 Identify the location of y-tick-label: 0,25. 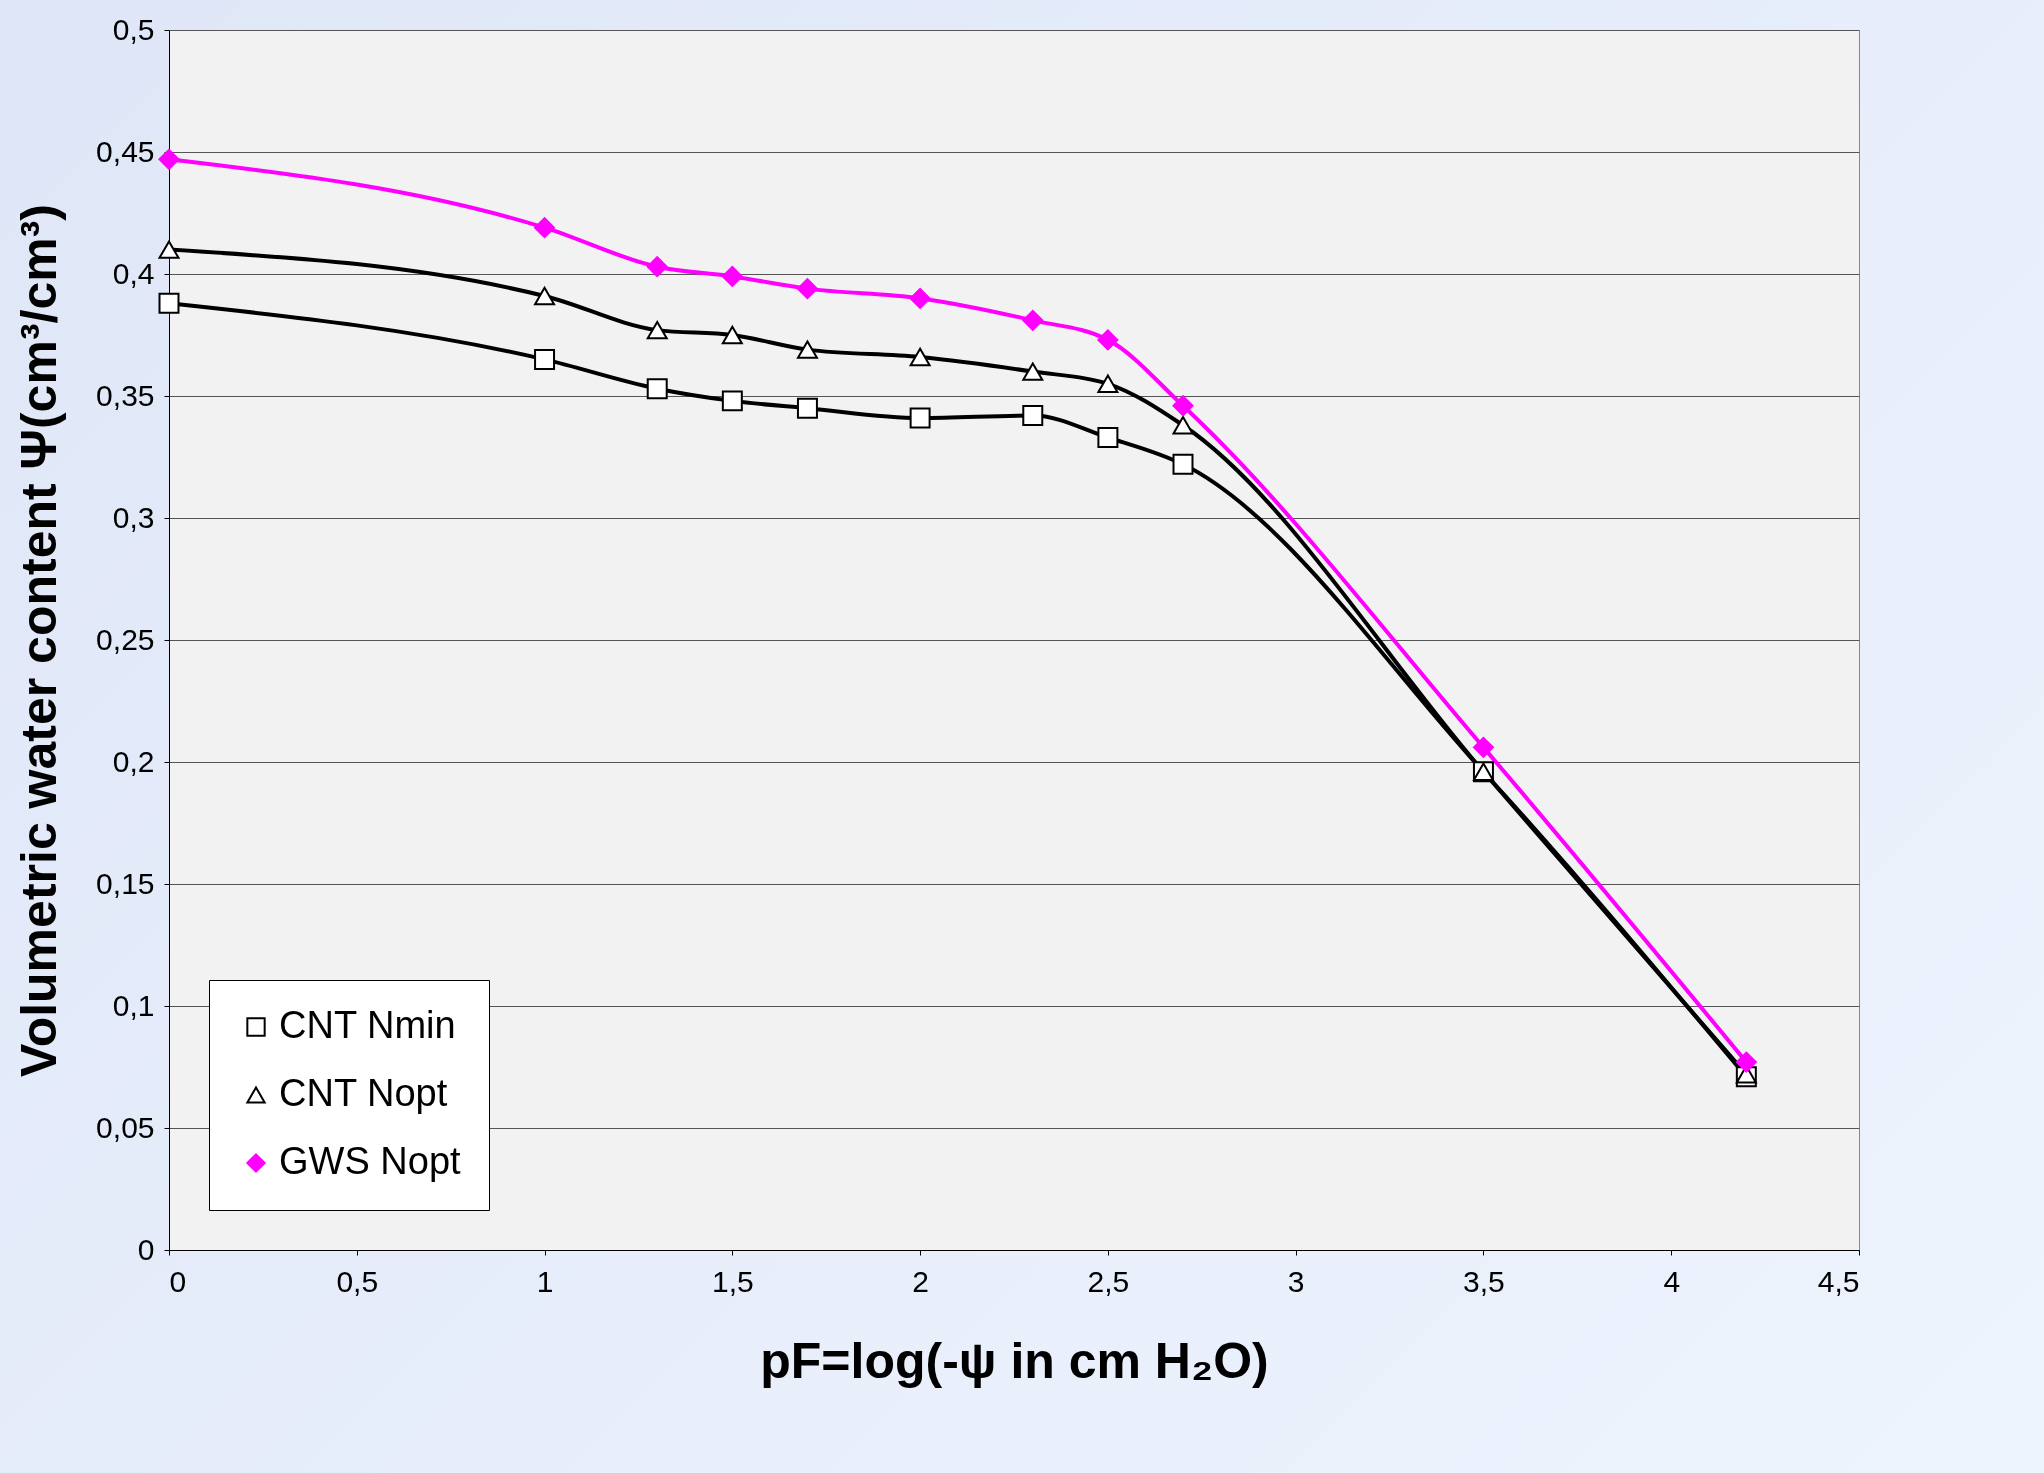
(125, 639).